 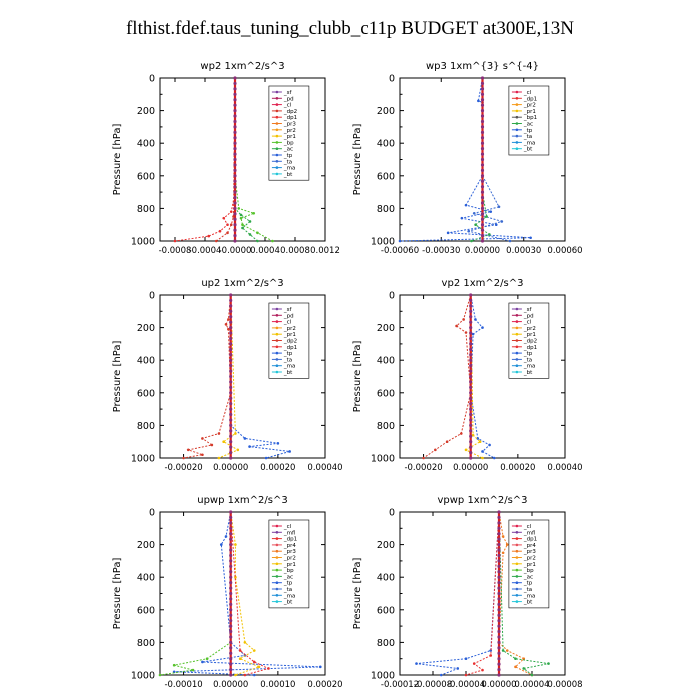 What do you see at coordinates (386, 610) in the screenshot?
I see `y-tick-label: 600` at bounding box center [386, 610].